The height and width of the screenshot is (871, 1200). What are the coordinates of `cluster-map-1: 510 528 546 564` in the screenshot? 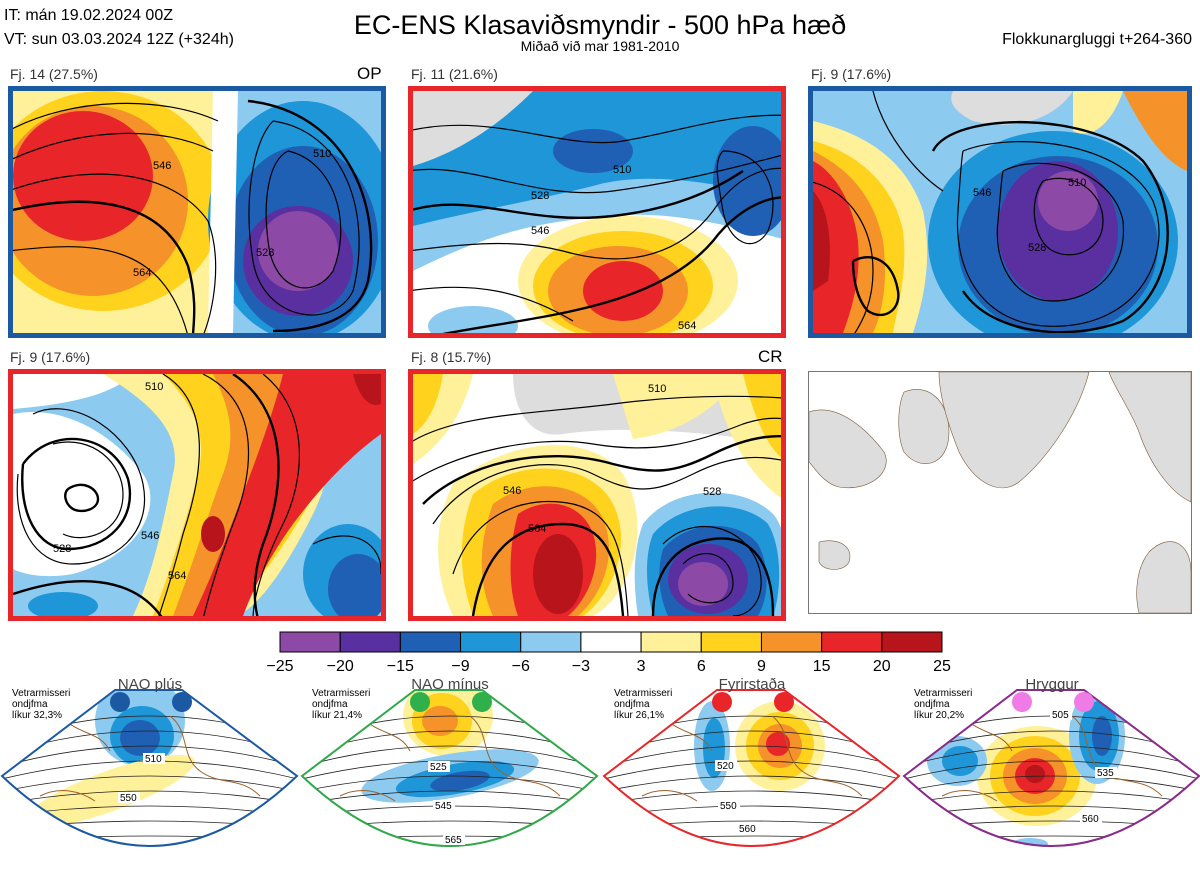 It's located at (197, 212).